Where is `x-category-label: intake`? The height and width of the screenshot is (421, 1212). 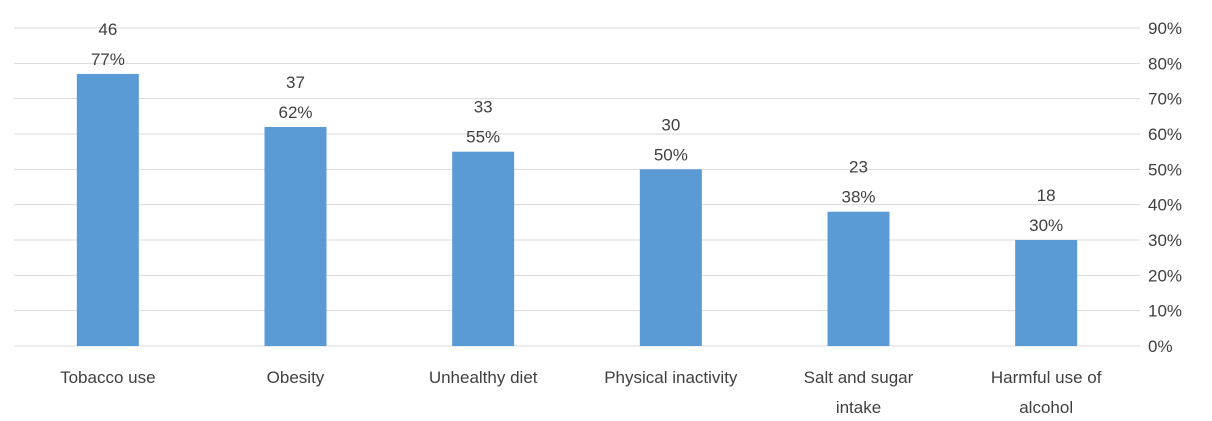
x-category-label: intake is located at coordinates (858, 407).